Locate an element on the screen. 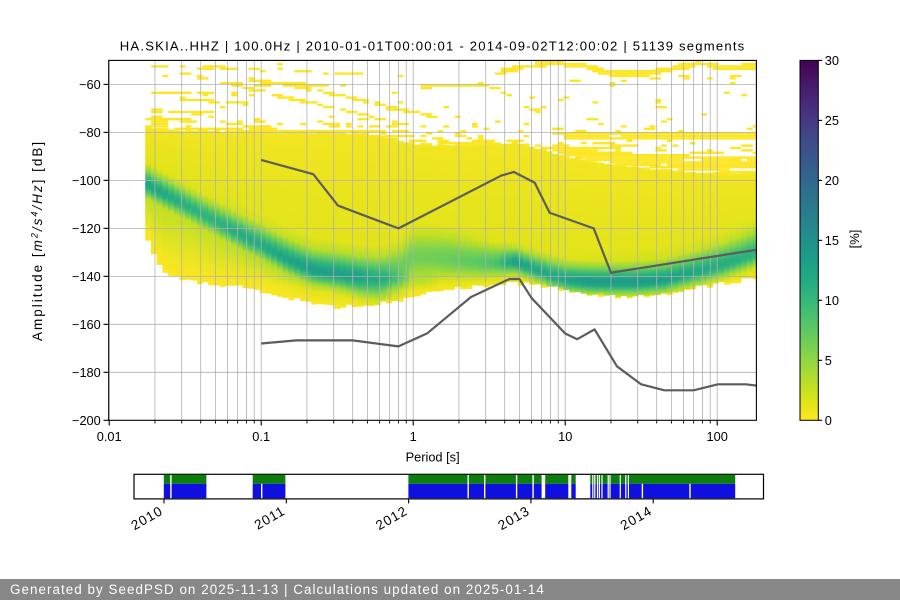 Image resolution: width=900 pixels, height=600 pixels. svg-text: 1 is located at coordinates (413, 436).